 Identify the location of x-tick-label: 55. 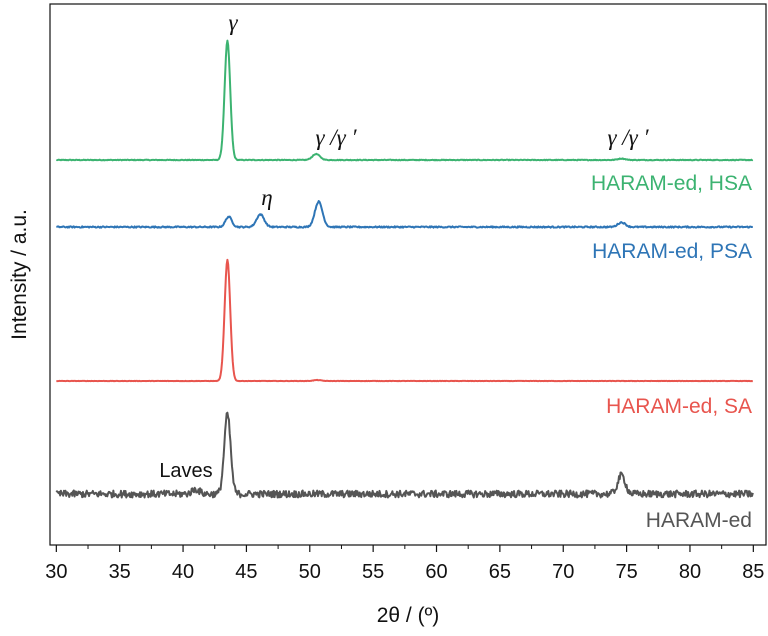
(373, 572).